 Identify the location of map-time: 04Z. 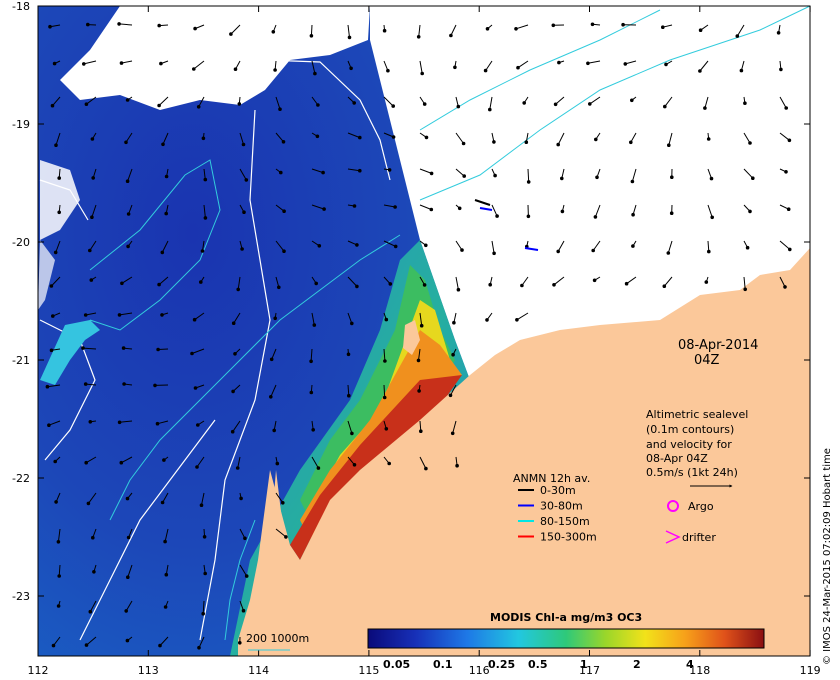
(707, 360).